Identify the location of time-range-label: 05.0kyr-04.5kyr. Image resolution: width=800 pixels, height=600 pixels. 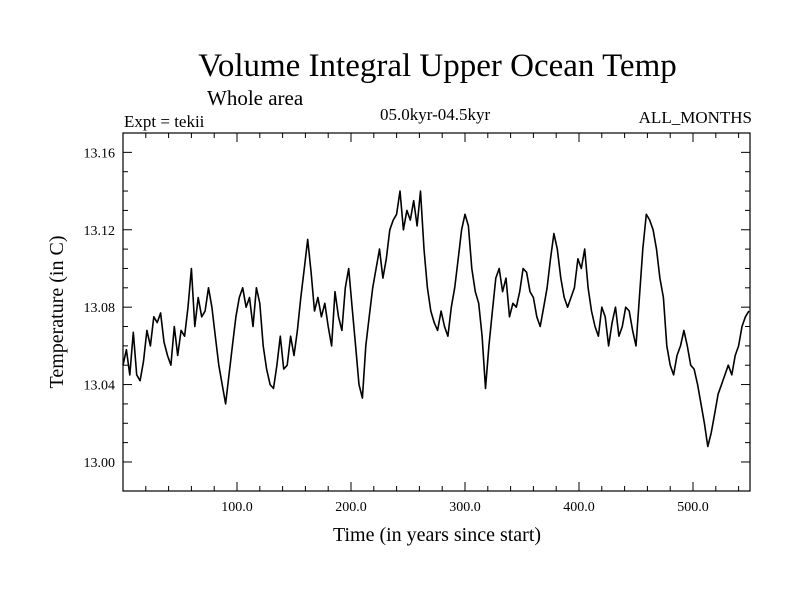
(435, 114).